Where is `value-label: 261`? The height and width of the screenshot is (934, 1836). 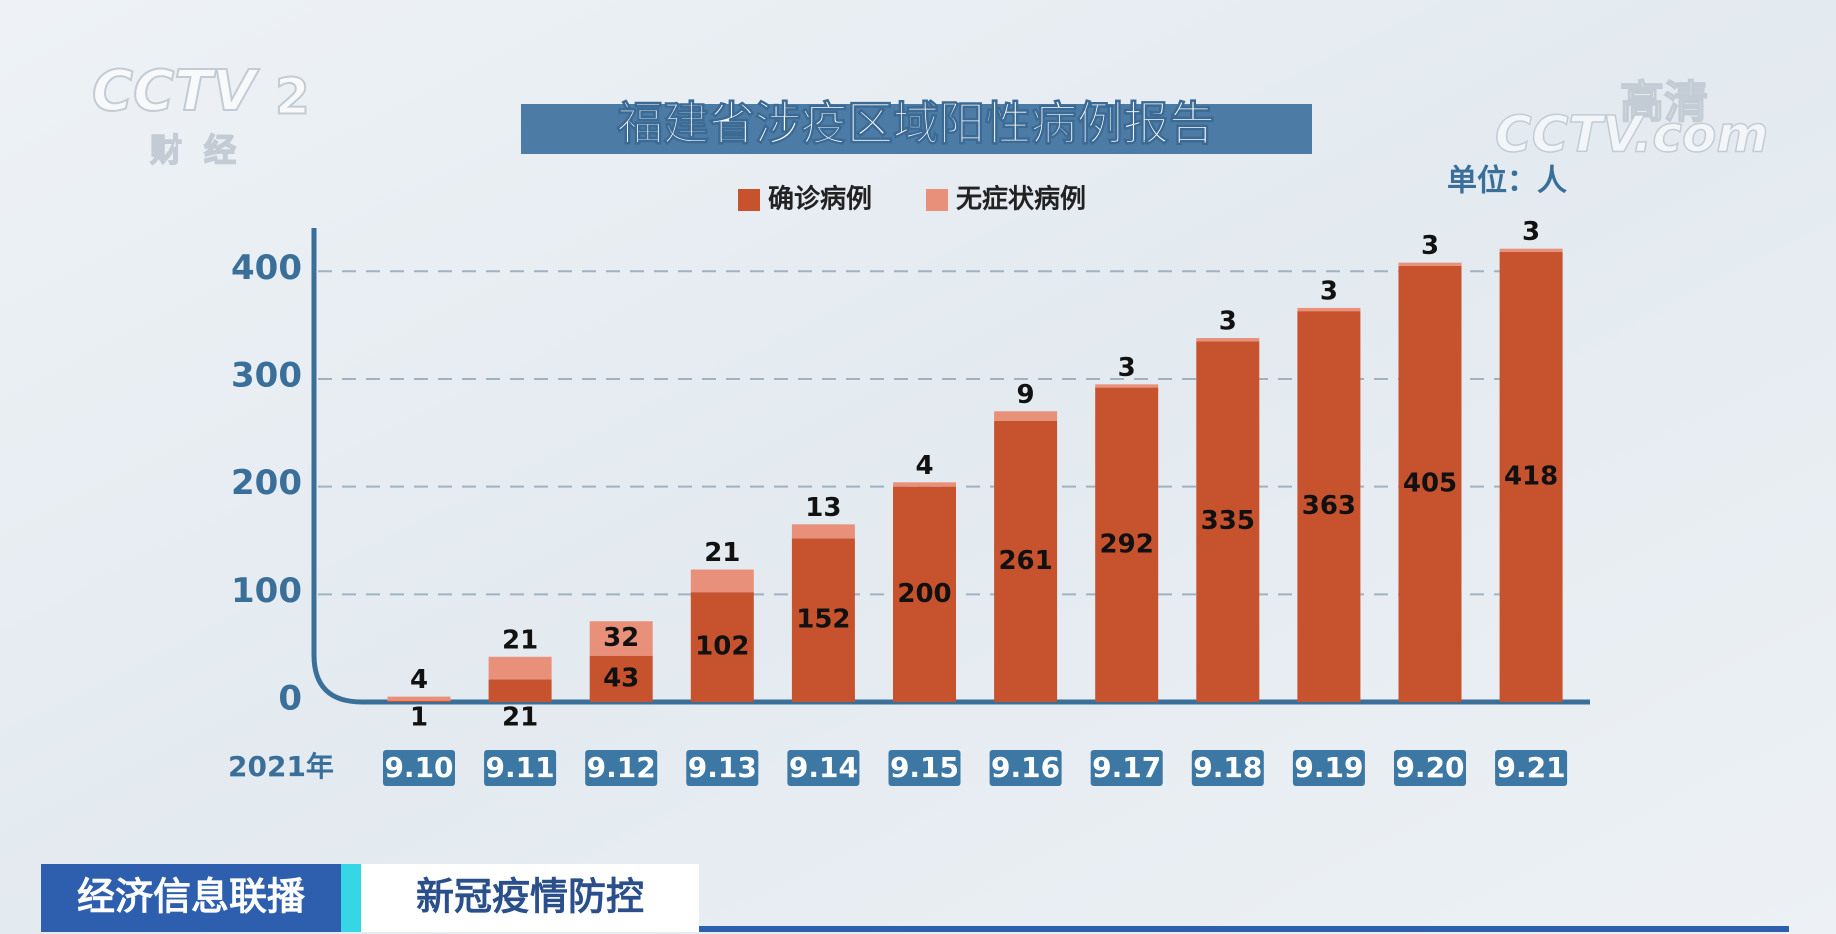 value-label: 261 is located at coordinates (1025, 561).